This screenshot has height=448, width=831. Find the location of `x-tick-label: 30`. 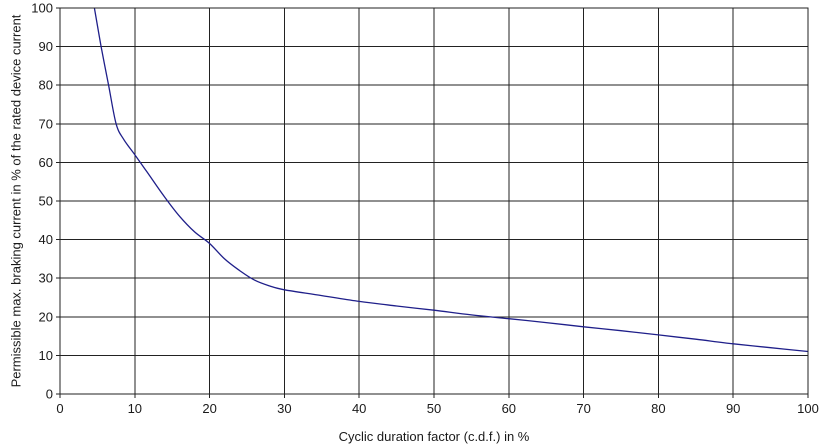

x-tick-label: 30 is located at coordinates (284, 408).